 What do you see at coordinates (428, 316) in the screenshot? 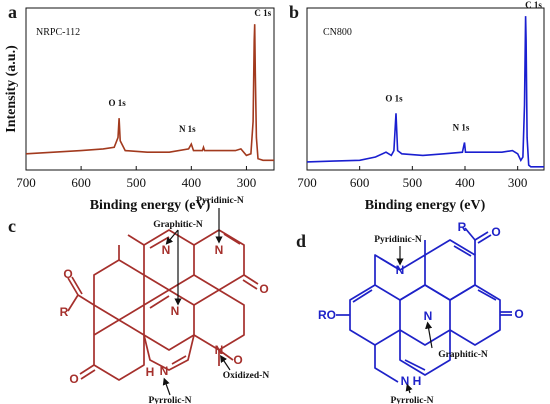
I see `atom-d-n-graphitic: N` at bounding box center [428, 316].